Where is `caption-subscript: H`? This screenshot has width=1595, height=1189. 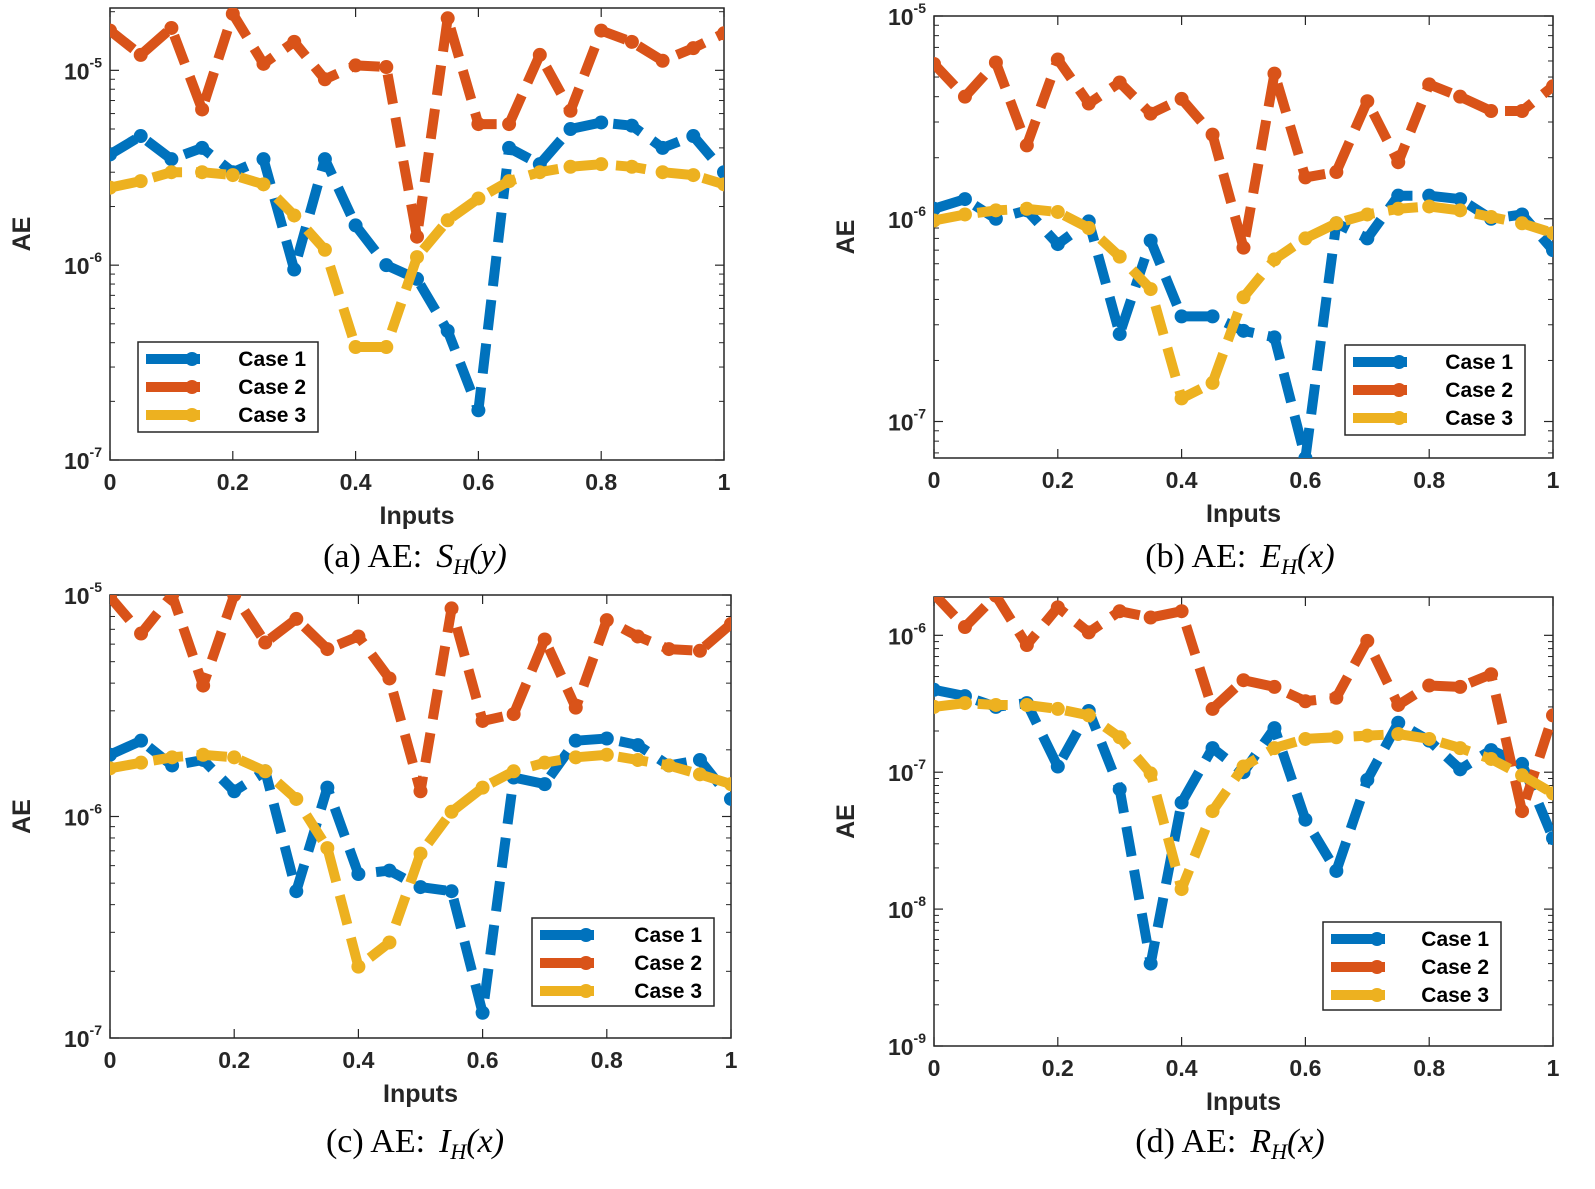 caption-subscript: H is located at coordinates (1289, 566).